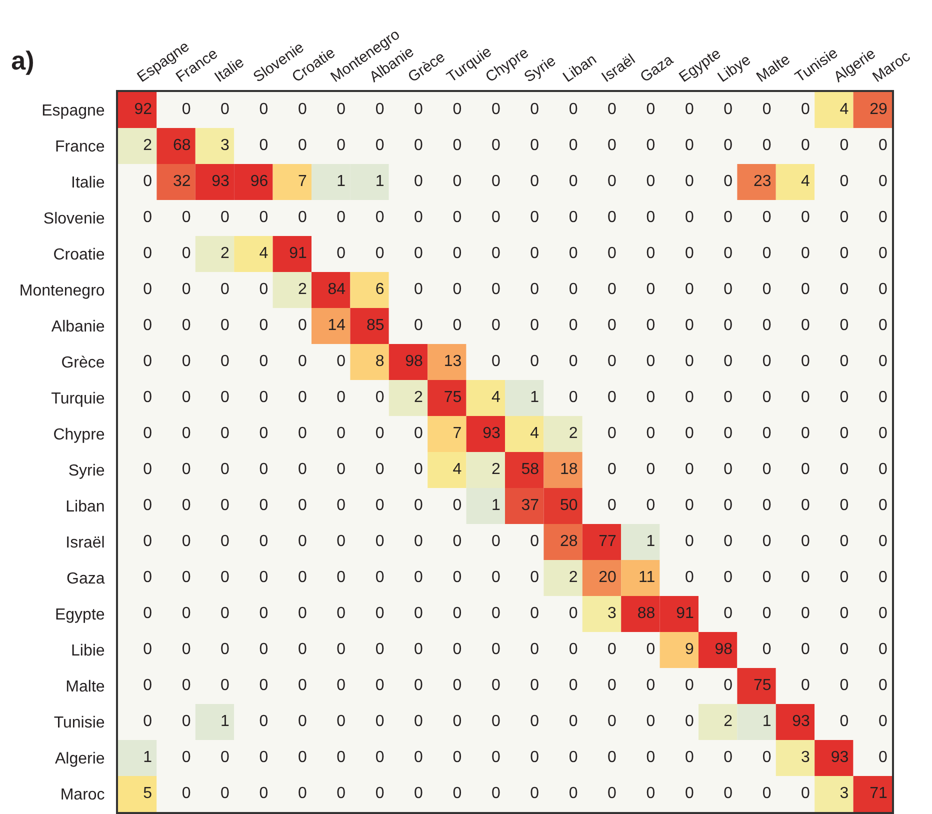 The width and height of the screenshot is (932, 814). I want to click on data-label: 7, so click(457, 433).